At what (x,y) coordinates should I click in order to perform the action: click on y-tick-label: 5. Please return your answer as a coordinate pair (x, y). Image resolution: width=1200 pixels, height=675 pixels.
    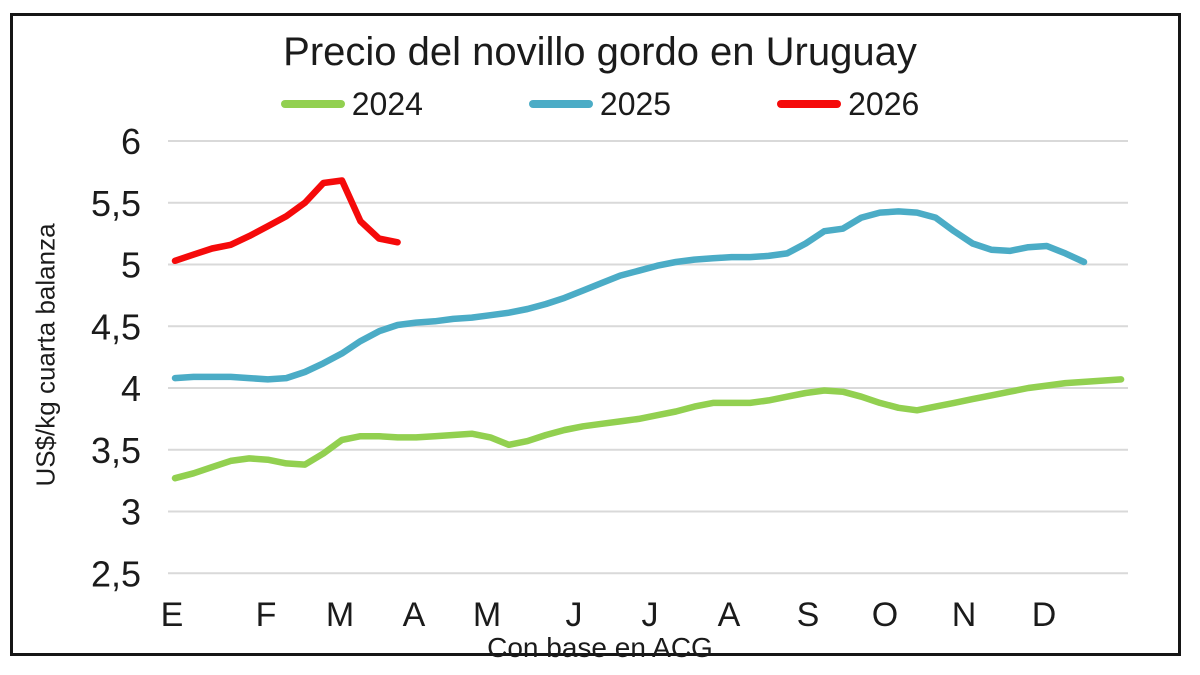
    Looking at the image, I should click on (131, 265).